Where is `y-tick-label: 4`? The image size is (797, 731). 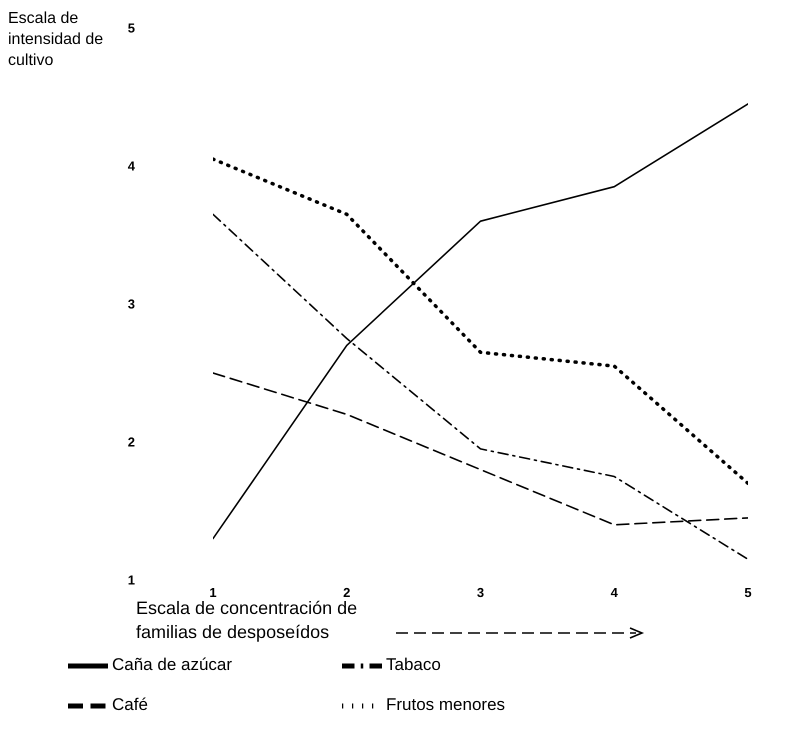
y-tick-label: 4 is located at coordinates (132, 166).